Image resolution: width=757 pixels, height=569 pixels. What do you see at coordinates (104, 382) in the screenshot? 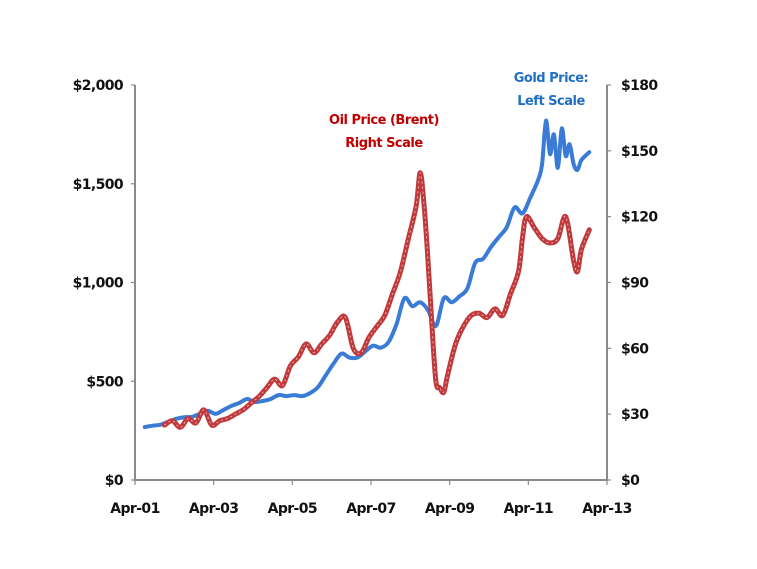
I see `left-tick-label: $500` at bounding box center [104, 382].